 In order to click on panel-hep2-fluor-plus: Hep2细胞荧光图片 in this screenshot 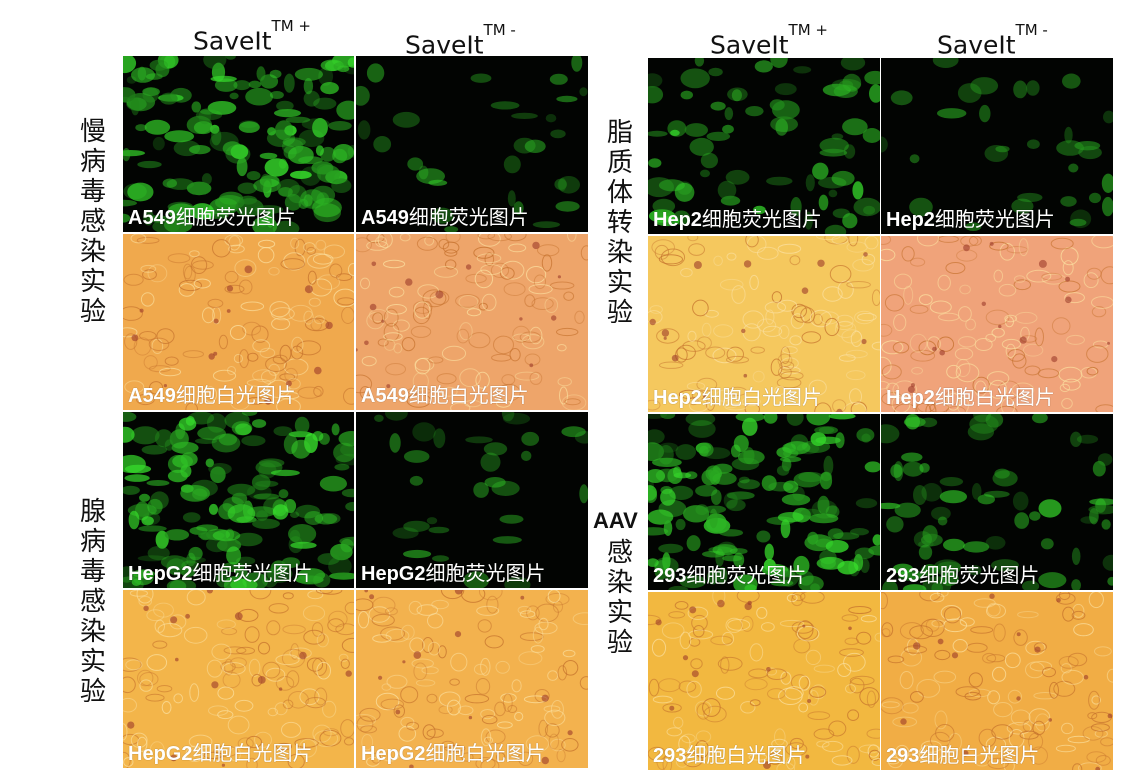, I will do `click(764, 146)`.